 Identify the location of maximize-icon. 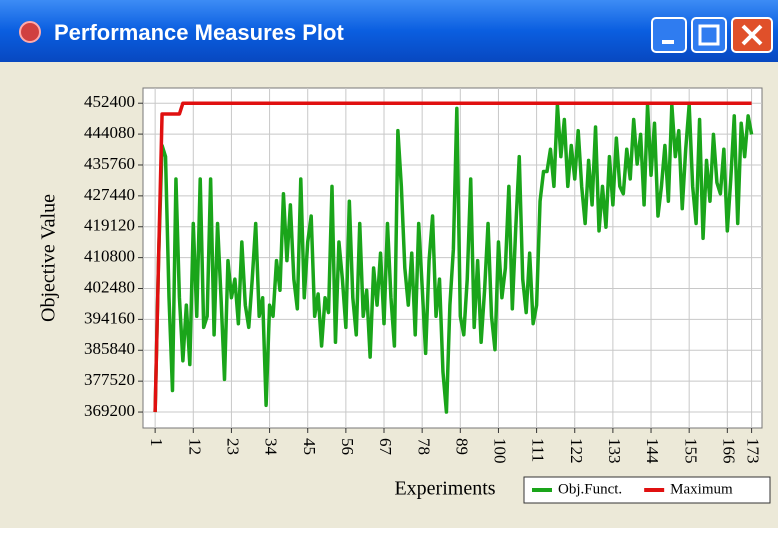
(709, 35).